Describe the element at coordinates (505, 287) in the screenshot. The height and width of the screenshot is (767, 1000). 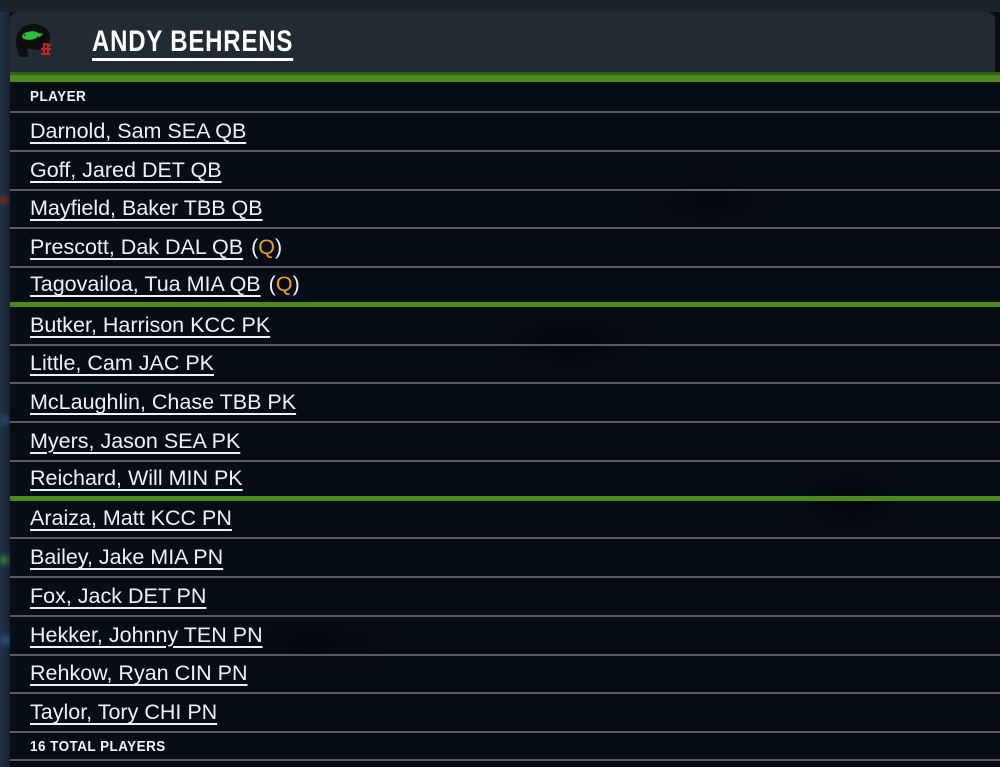
I see `table-row: Tagovailoa, Tua MIA QB (Q)` at that location.